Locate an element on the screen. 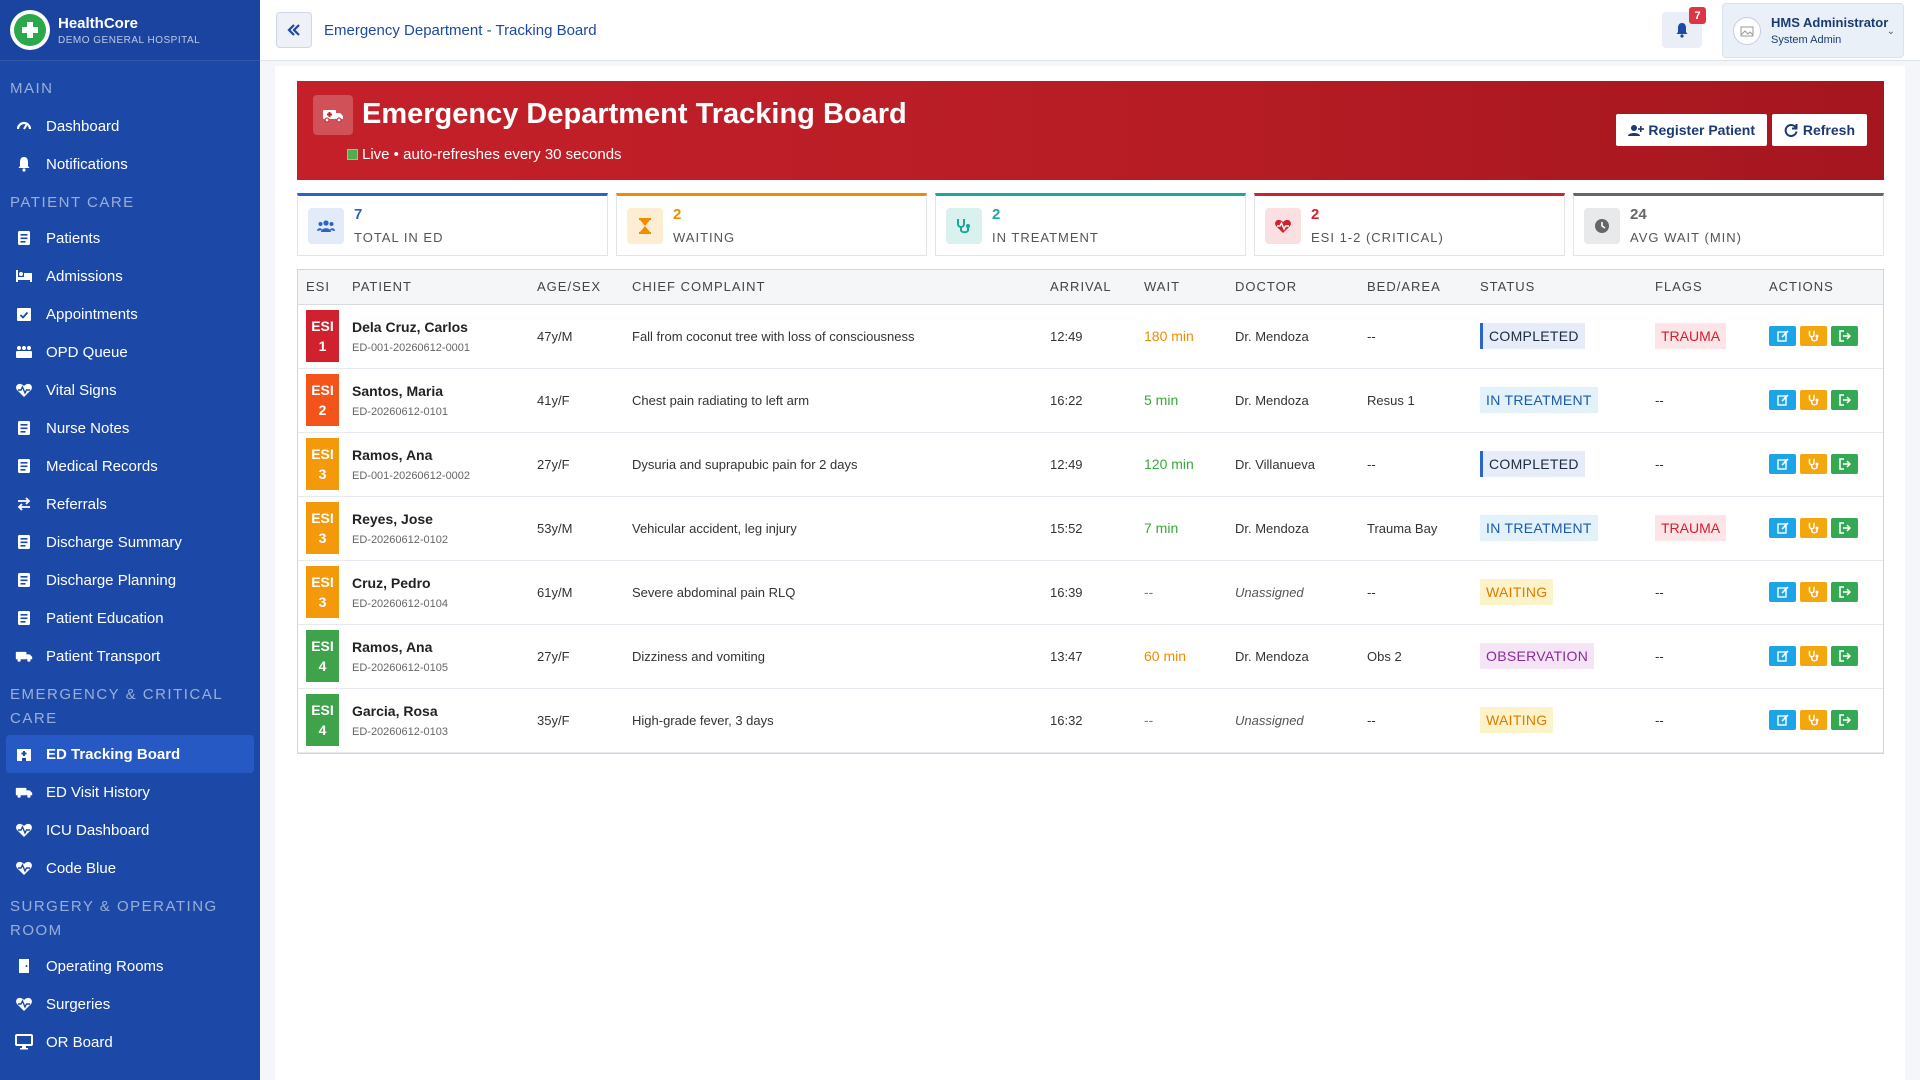 Image resolution: width=1920 pixels, height=1080 pixels. sidebar-item-icu-dashboard: ICU Dashboard is located at coordinates (130, 830).